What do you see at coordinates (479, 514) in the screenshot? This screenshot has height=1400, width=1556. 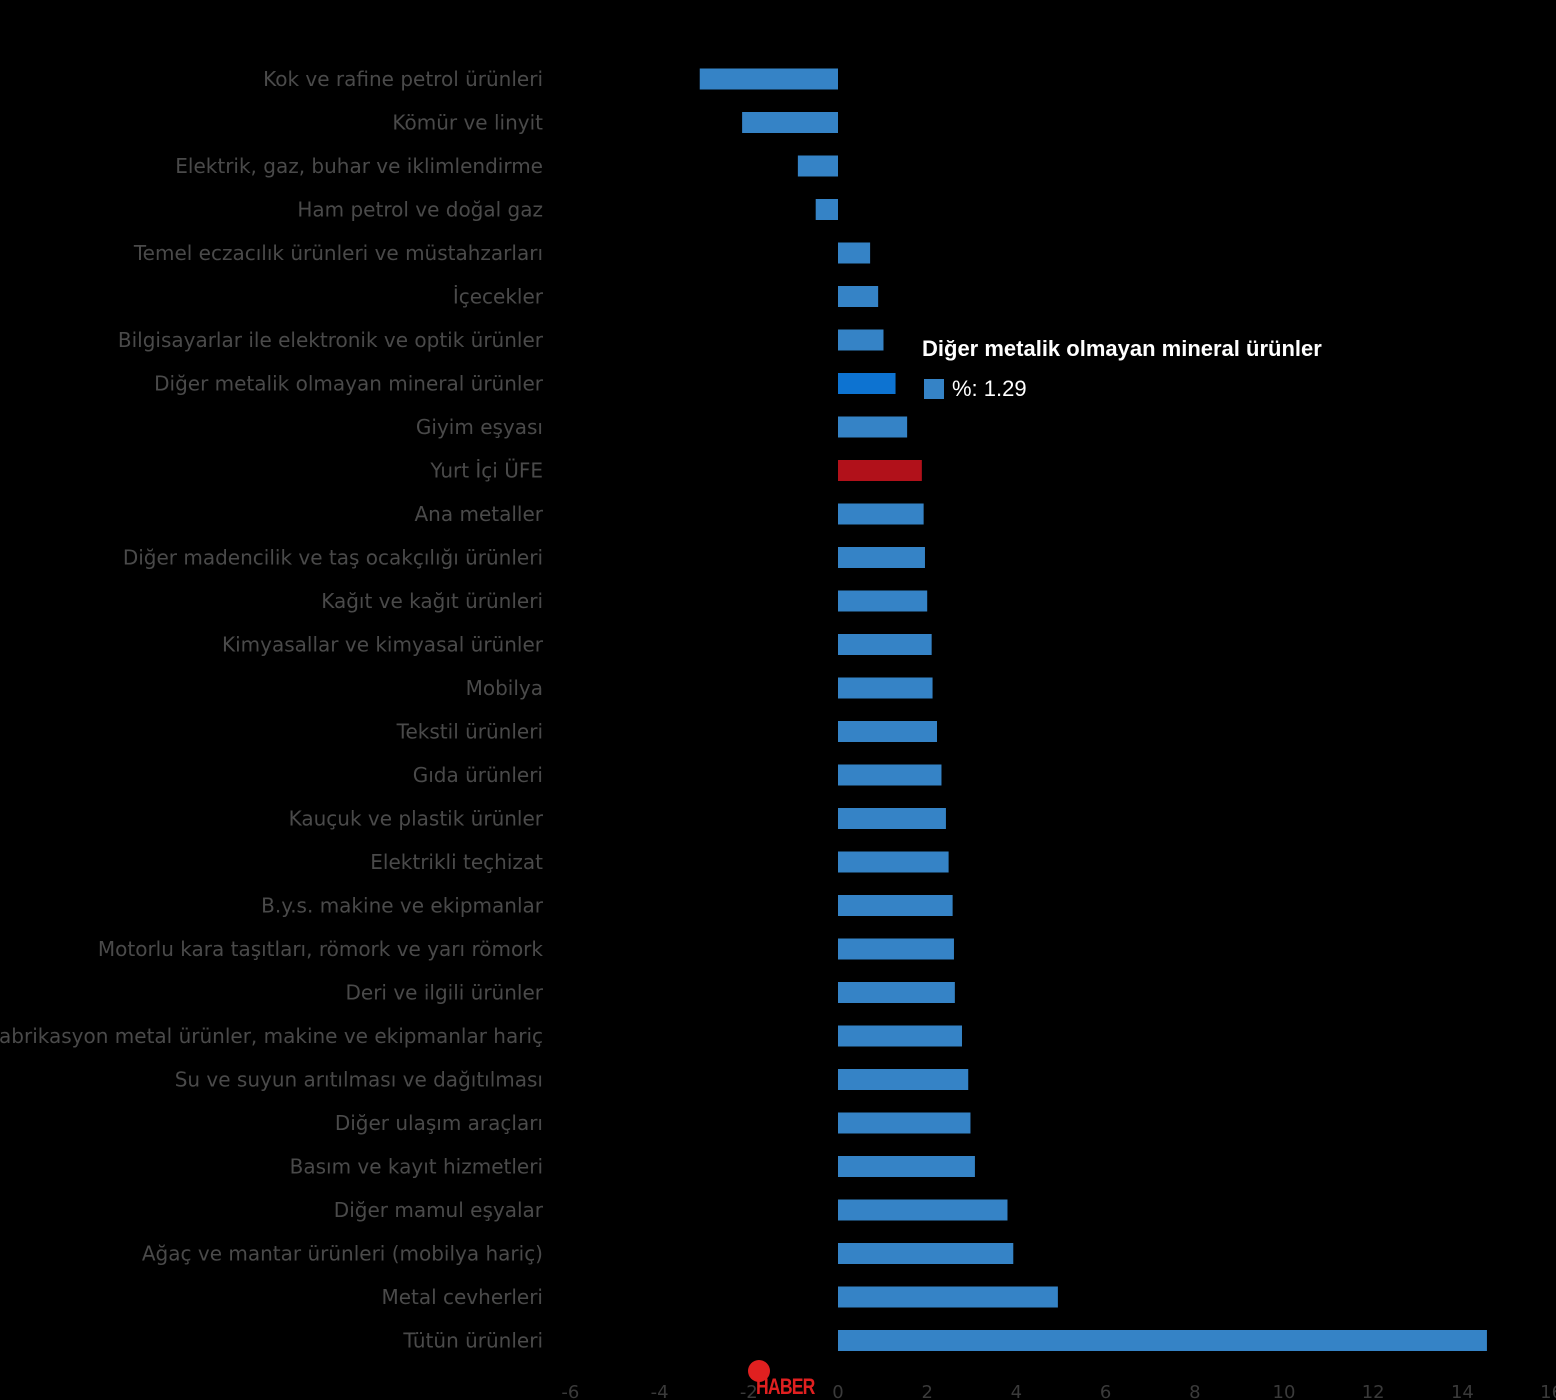 I see `category-label-10: Ana metaller` at bounding box center [479, 514].